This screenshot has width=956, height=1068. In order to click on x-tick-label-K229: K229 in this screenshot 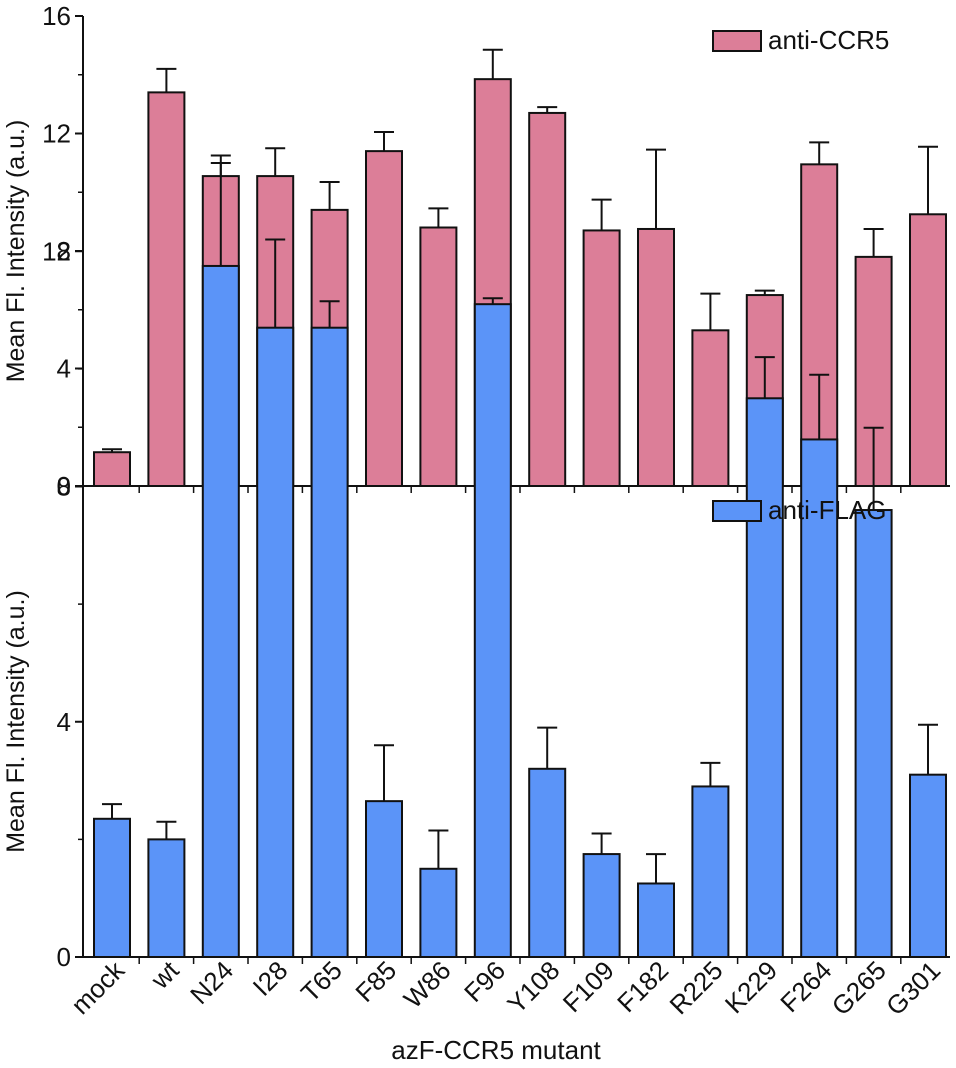, I will do `click(751, 987)`.